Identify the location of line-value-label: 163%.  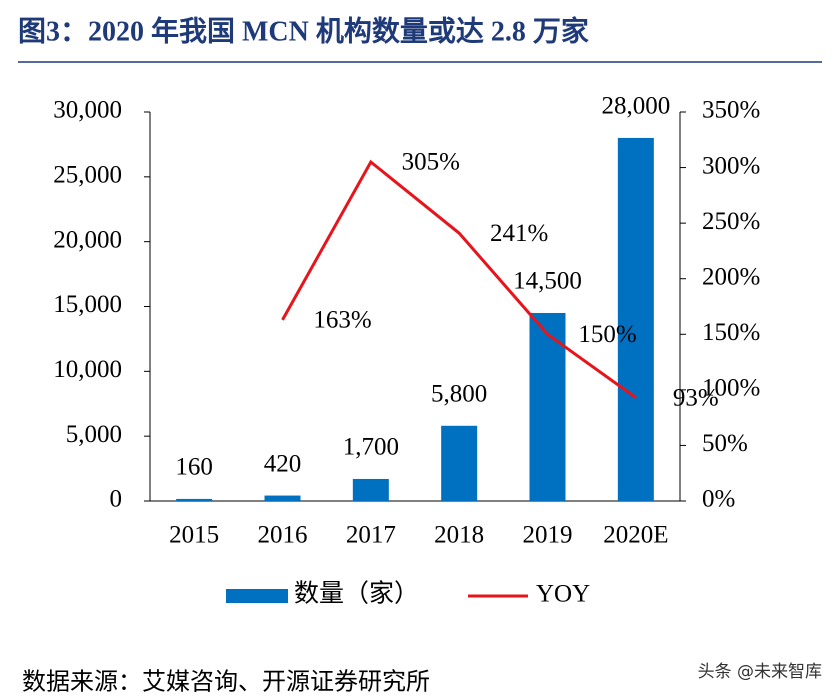
(342, 320).